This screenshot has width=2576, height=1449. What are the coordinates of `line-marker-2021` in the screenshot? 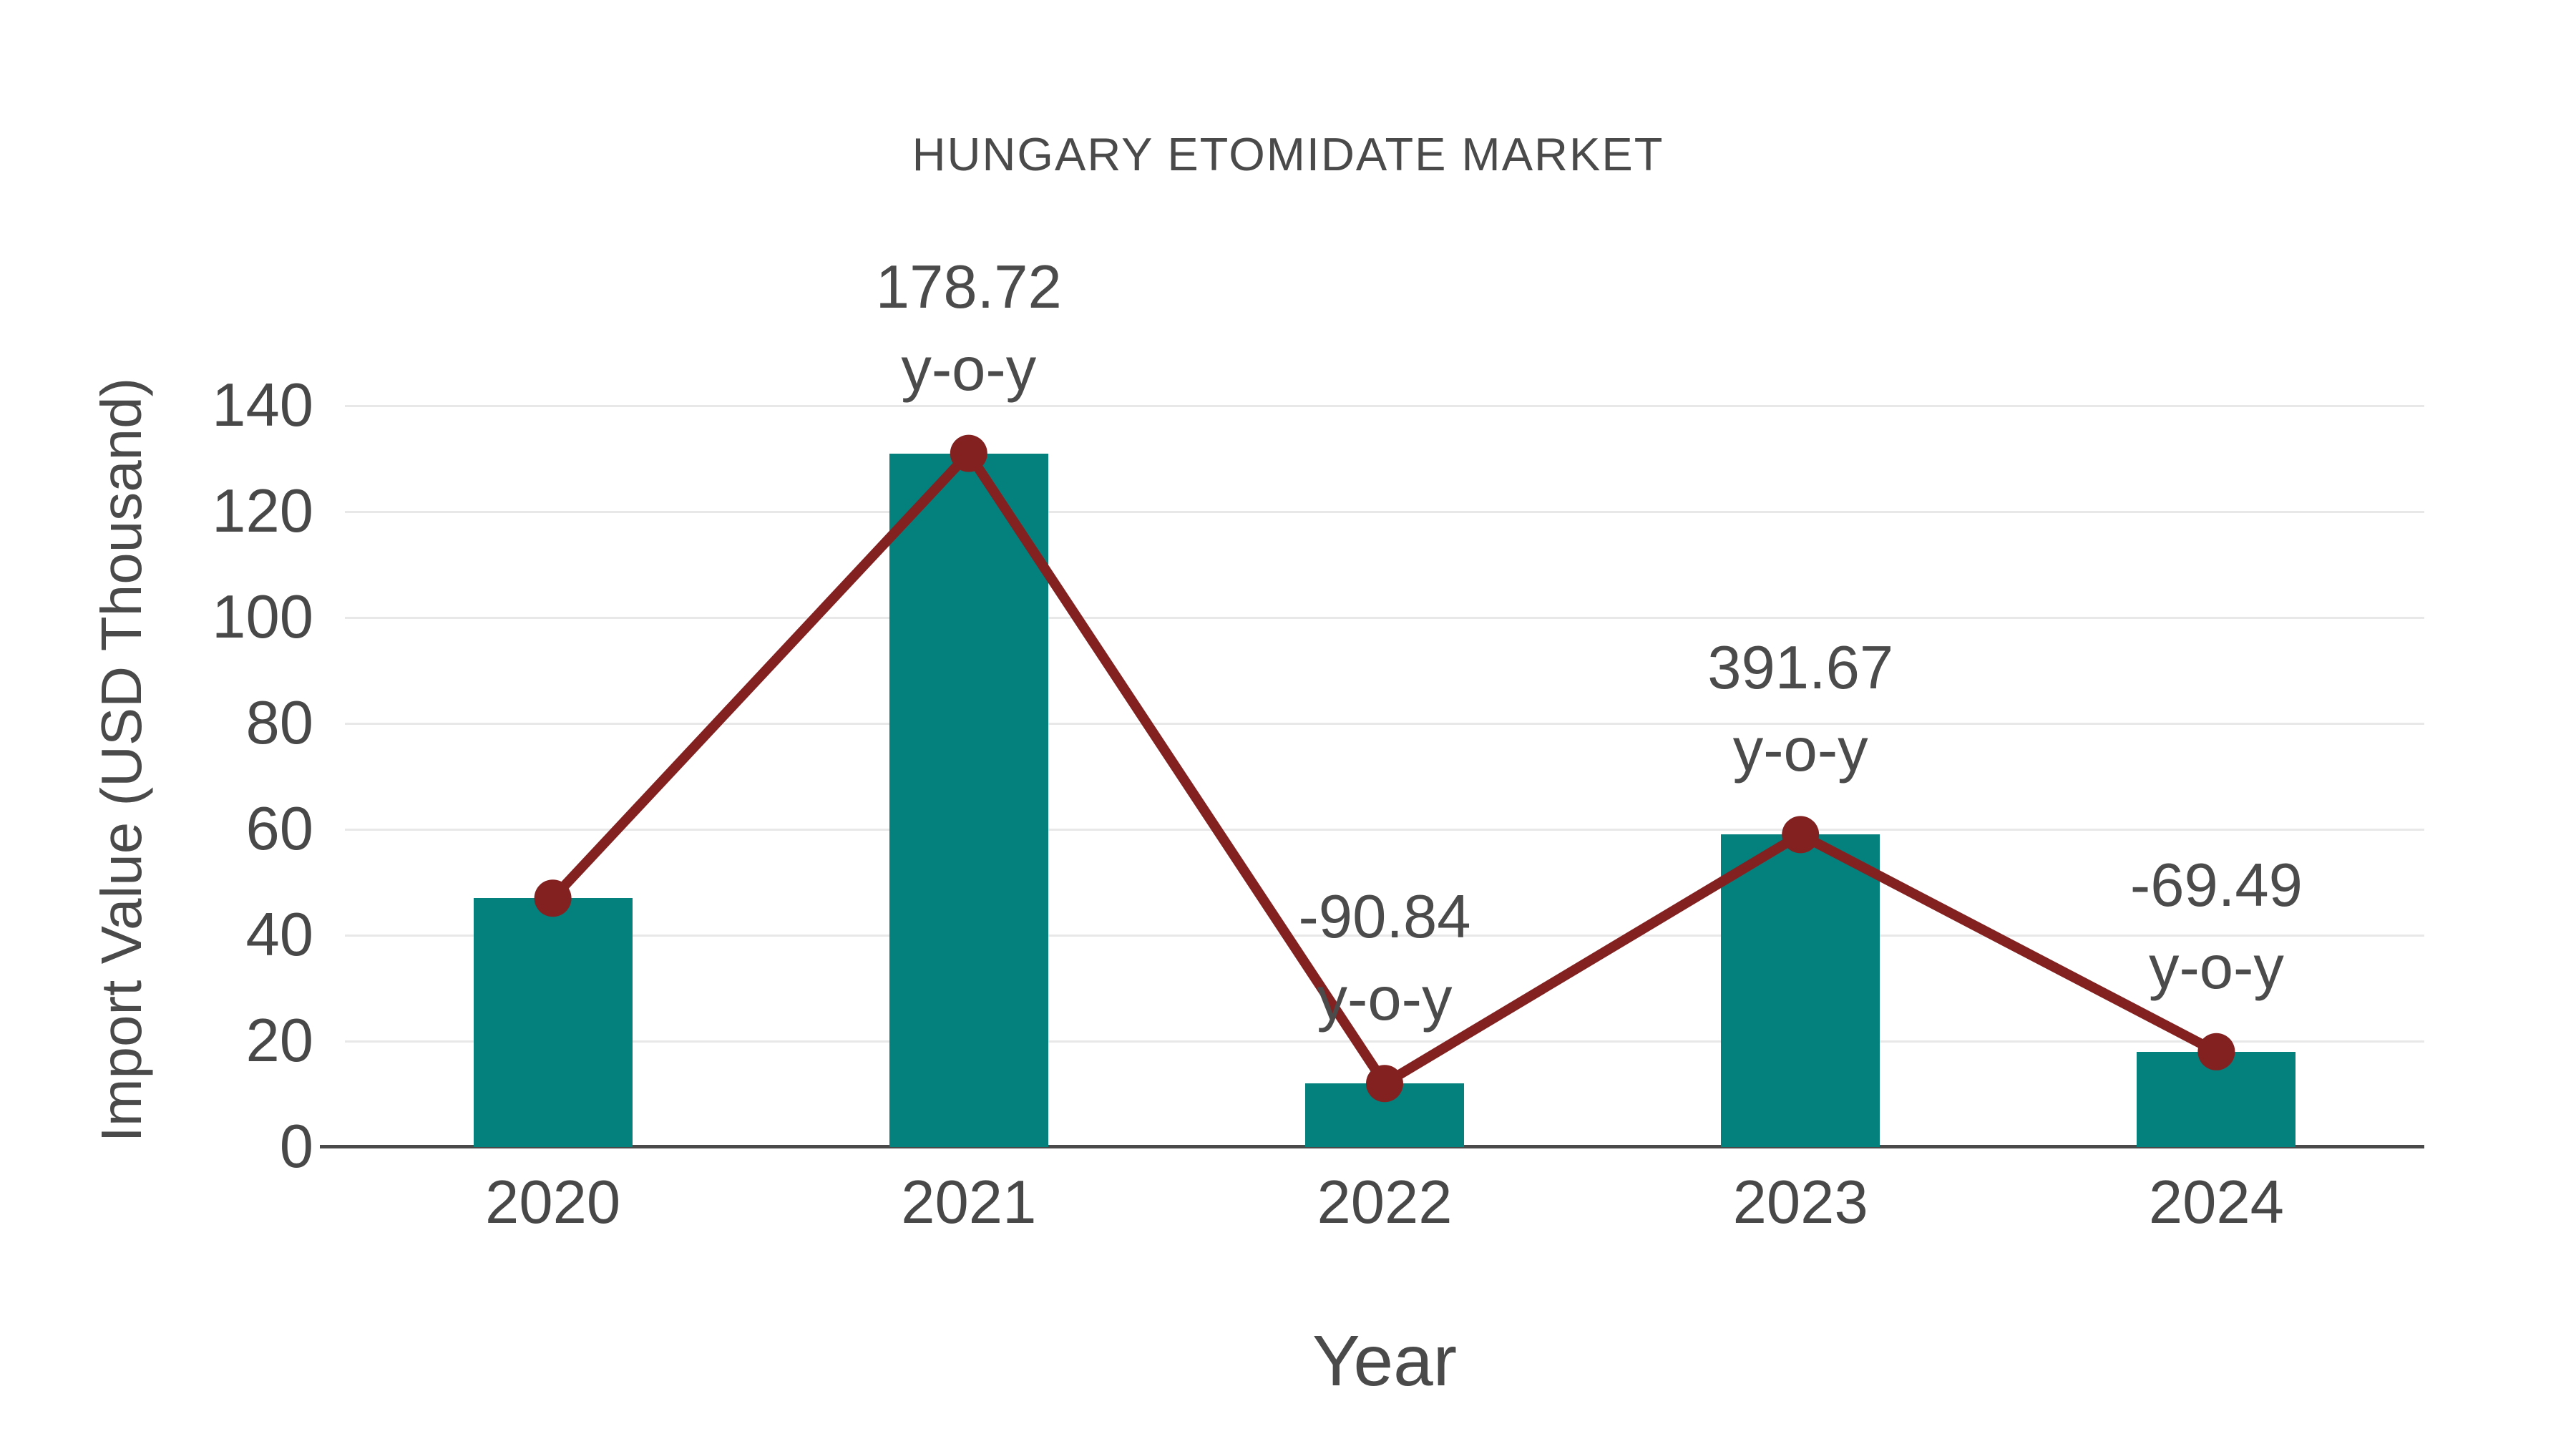 It's located at (968, 453).